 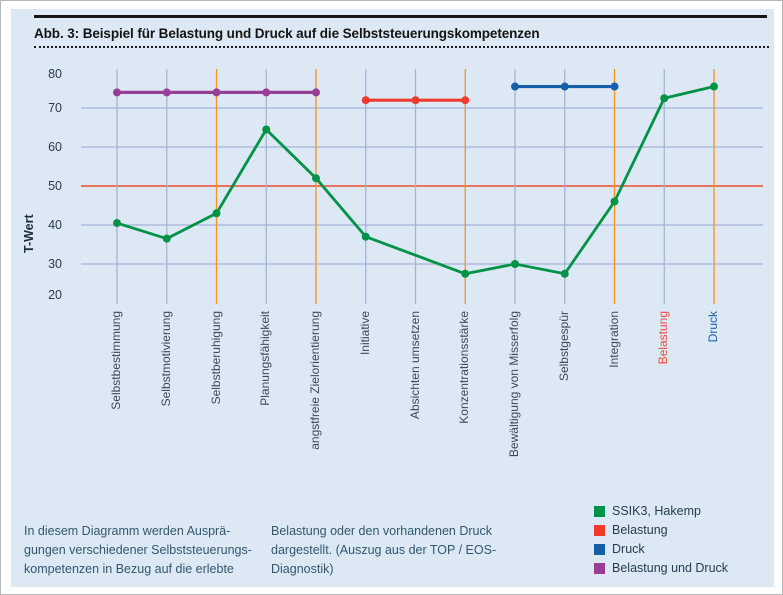 What do you see at coordinates (302, 569) in the screenshot?
I see `footer-line: Diagnostik)` at bounding box center [302, 569].